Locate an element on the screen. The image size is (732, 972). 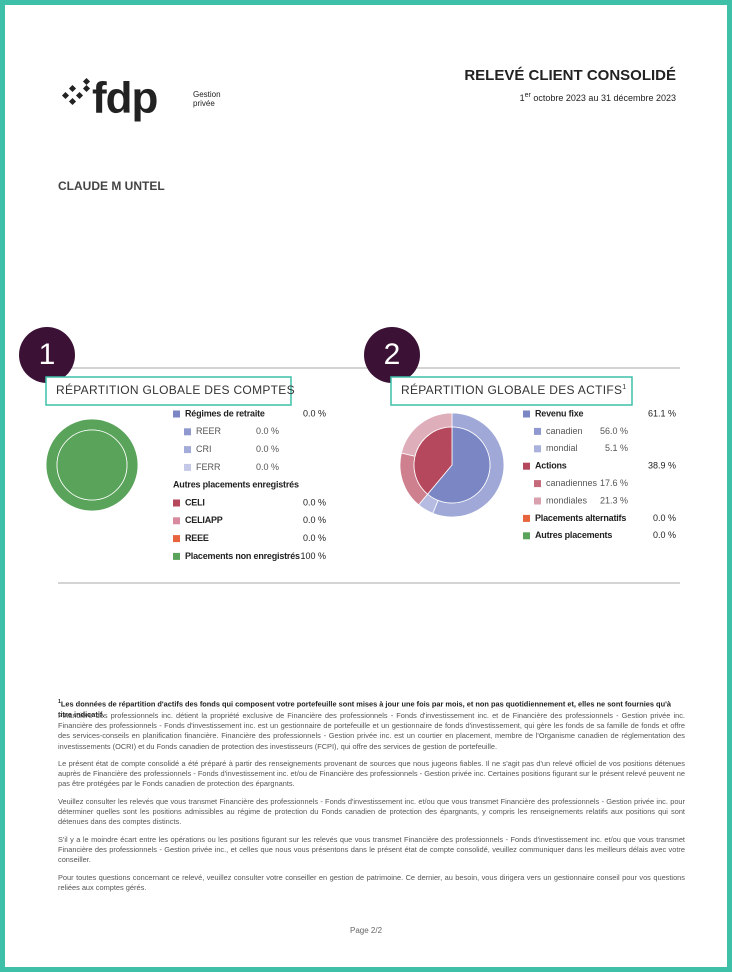
date-rest: octobre 2023 au 31 décembre 2023 is located at coordinates (603, 98).